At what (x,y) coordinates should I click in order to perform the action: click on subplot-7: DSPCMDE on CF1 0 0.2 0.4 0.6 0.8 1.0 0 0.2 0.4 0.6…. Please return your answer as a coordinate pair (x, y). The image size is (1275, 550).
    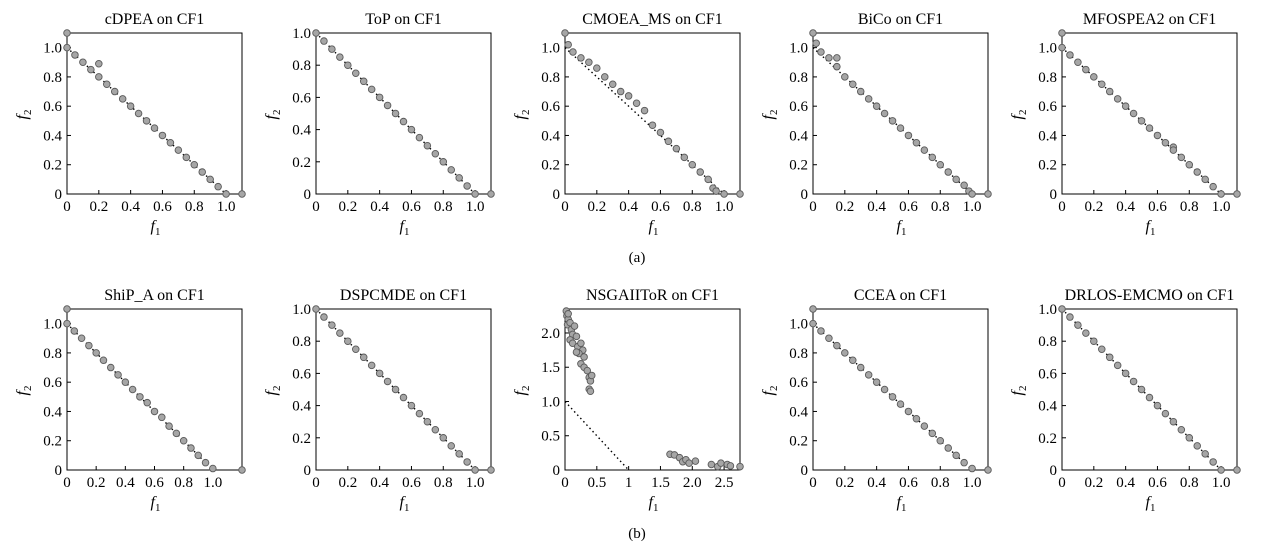
    Looking at the image, I should click on (379, 400).